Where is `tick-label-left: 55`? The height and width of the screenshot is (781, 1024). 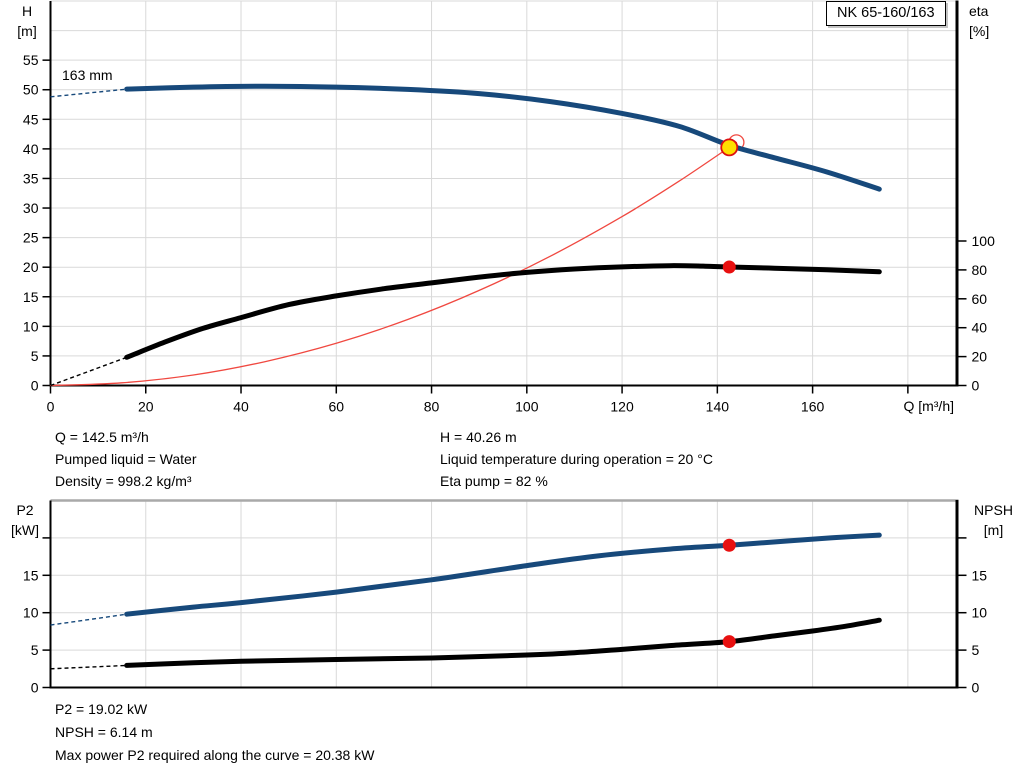
tick-label-left: 55 is located at coordinates (31, 60).